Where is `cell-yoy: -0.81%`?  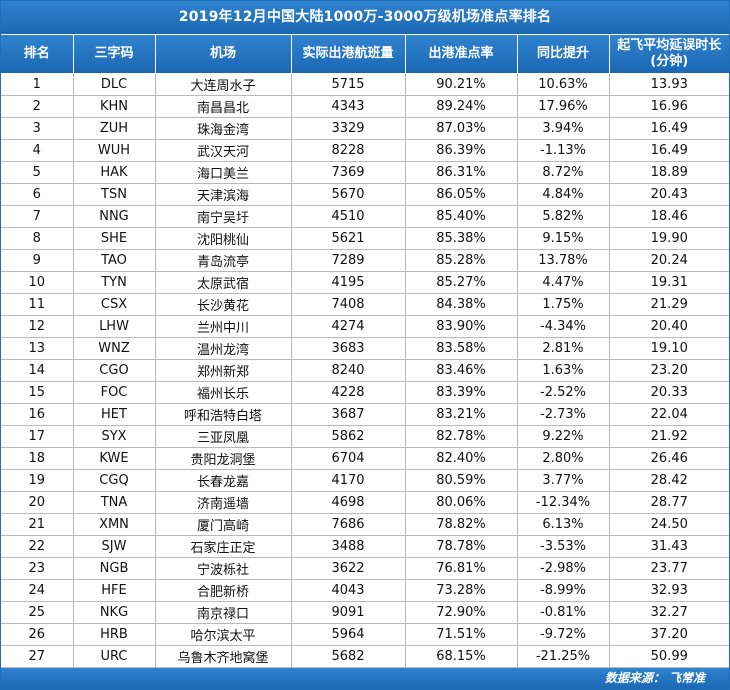
cell-yoy: -0.81% is located at coordinates (563, 612).